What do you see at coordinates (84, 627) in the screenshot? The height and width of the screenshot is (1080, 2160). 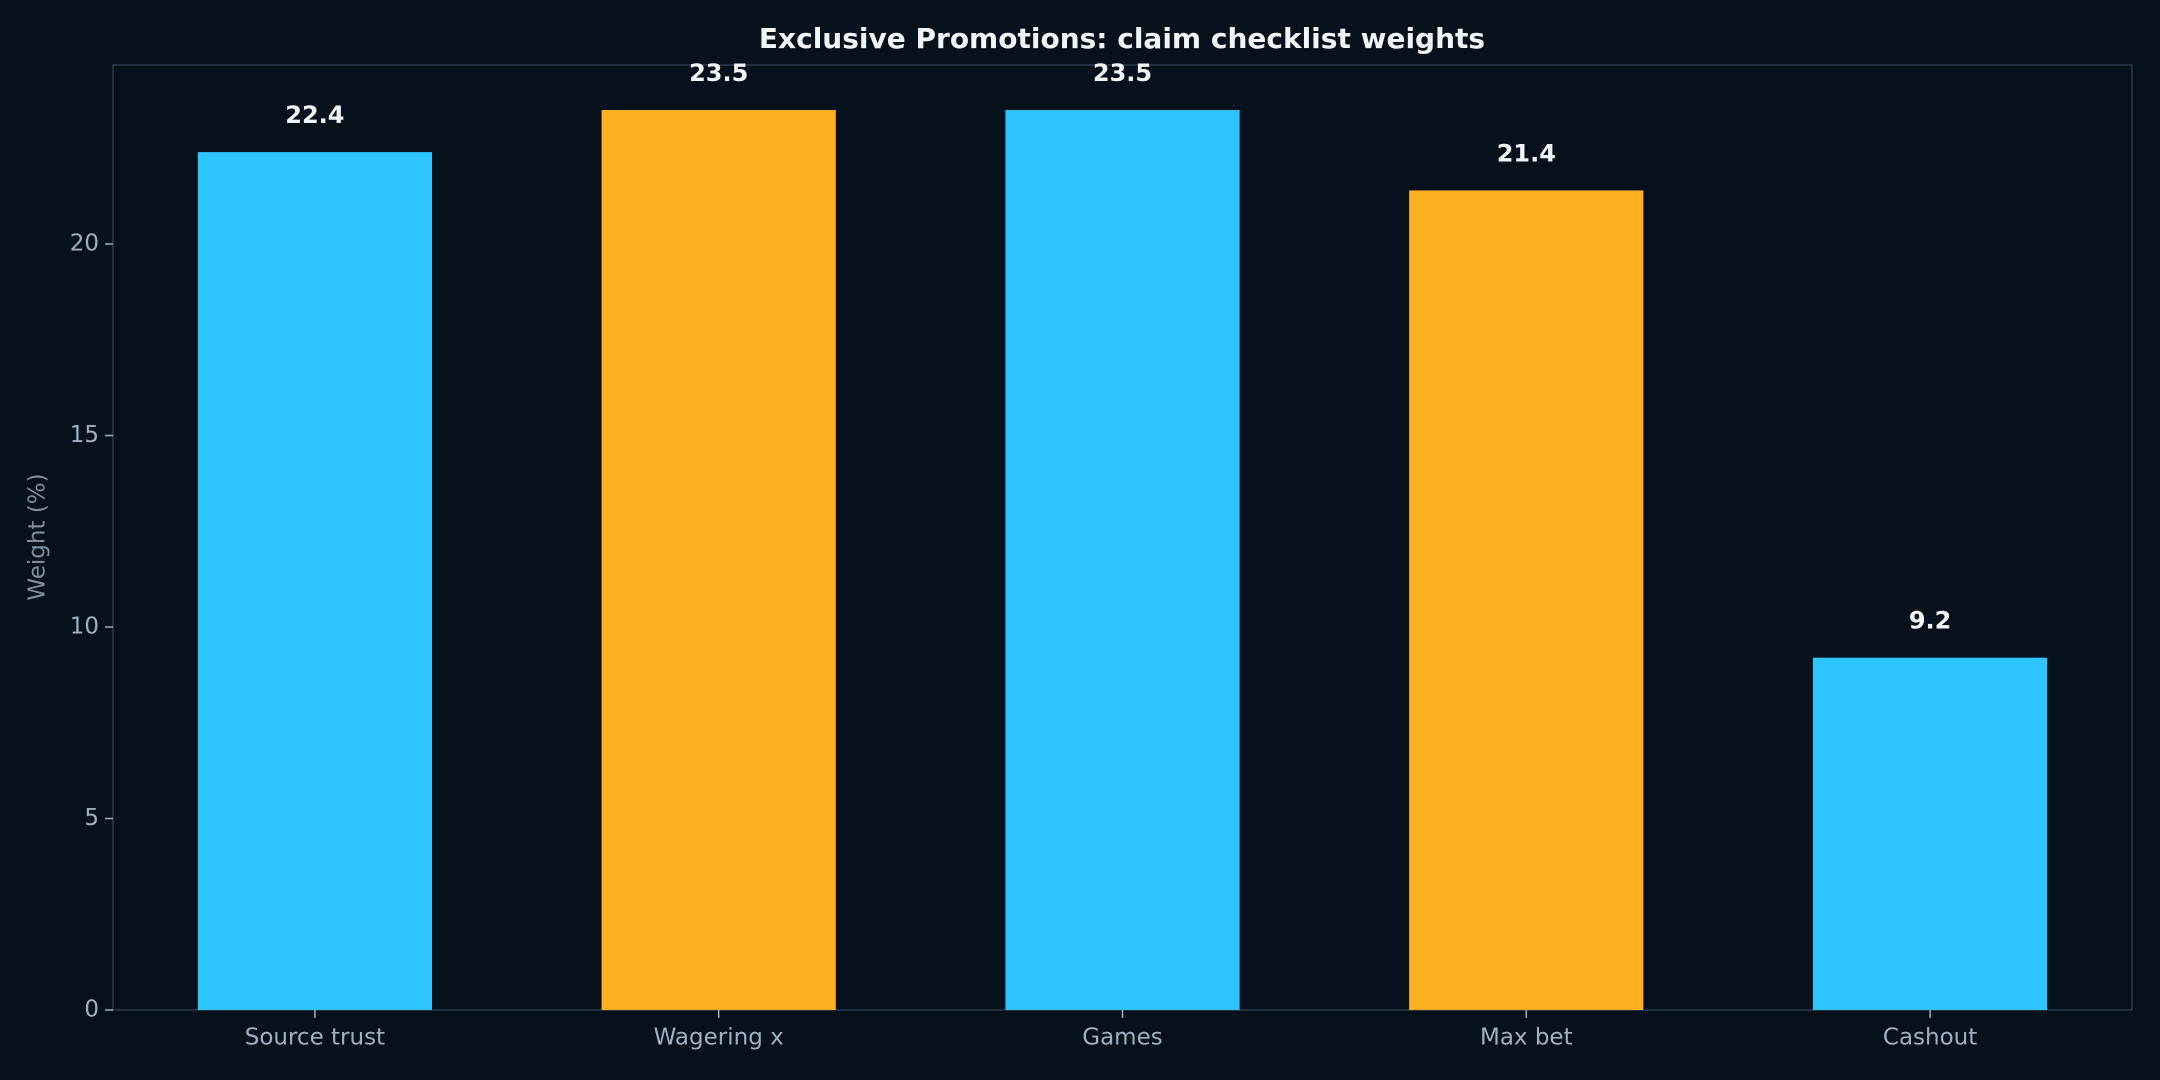 I see `y-tick-label: 10` at bounding box center [84, 627].